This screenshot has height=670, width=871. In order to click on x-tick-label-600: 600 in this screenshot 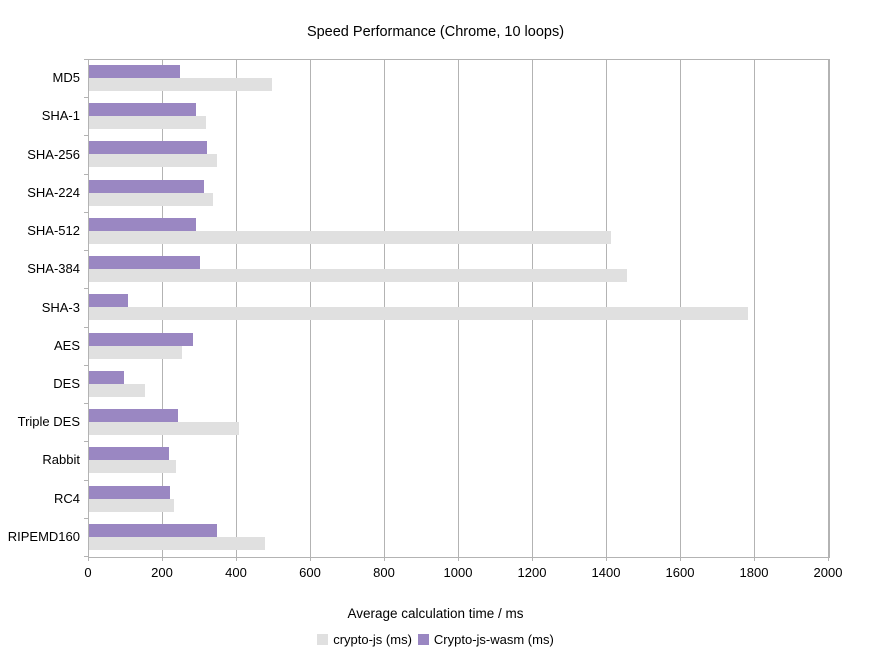, I will do `click(310, 572)`.